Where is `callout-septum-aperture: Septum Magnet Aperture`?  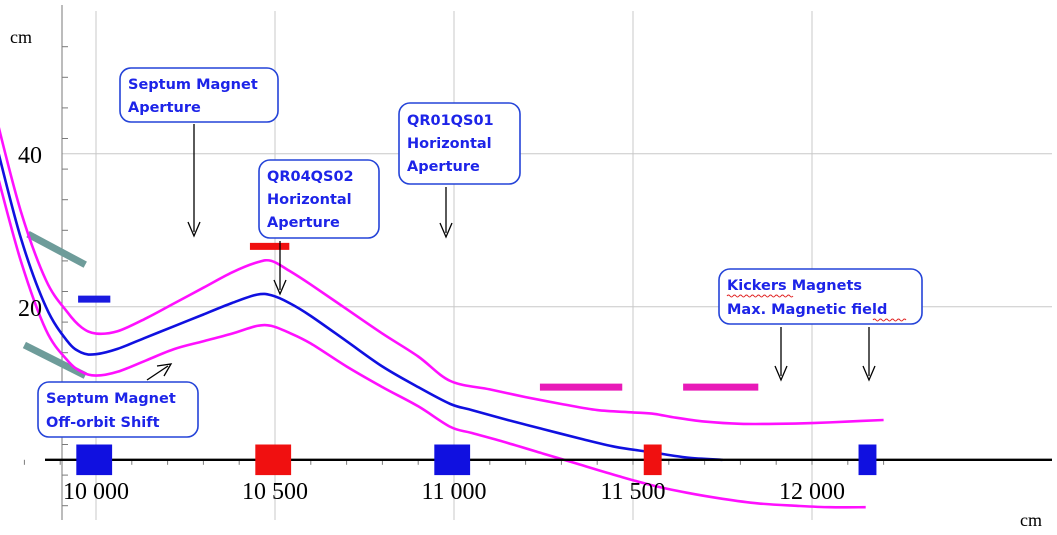 callout-septum-aperture: Septum Magnet Aperture is located at coordinates (199, 152).